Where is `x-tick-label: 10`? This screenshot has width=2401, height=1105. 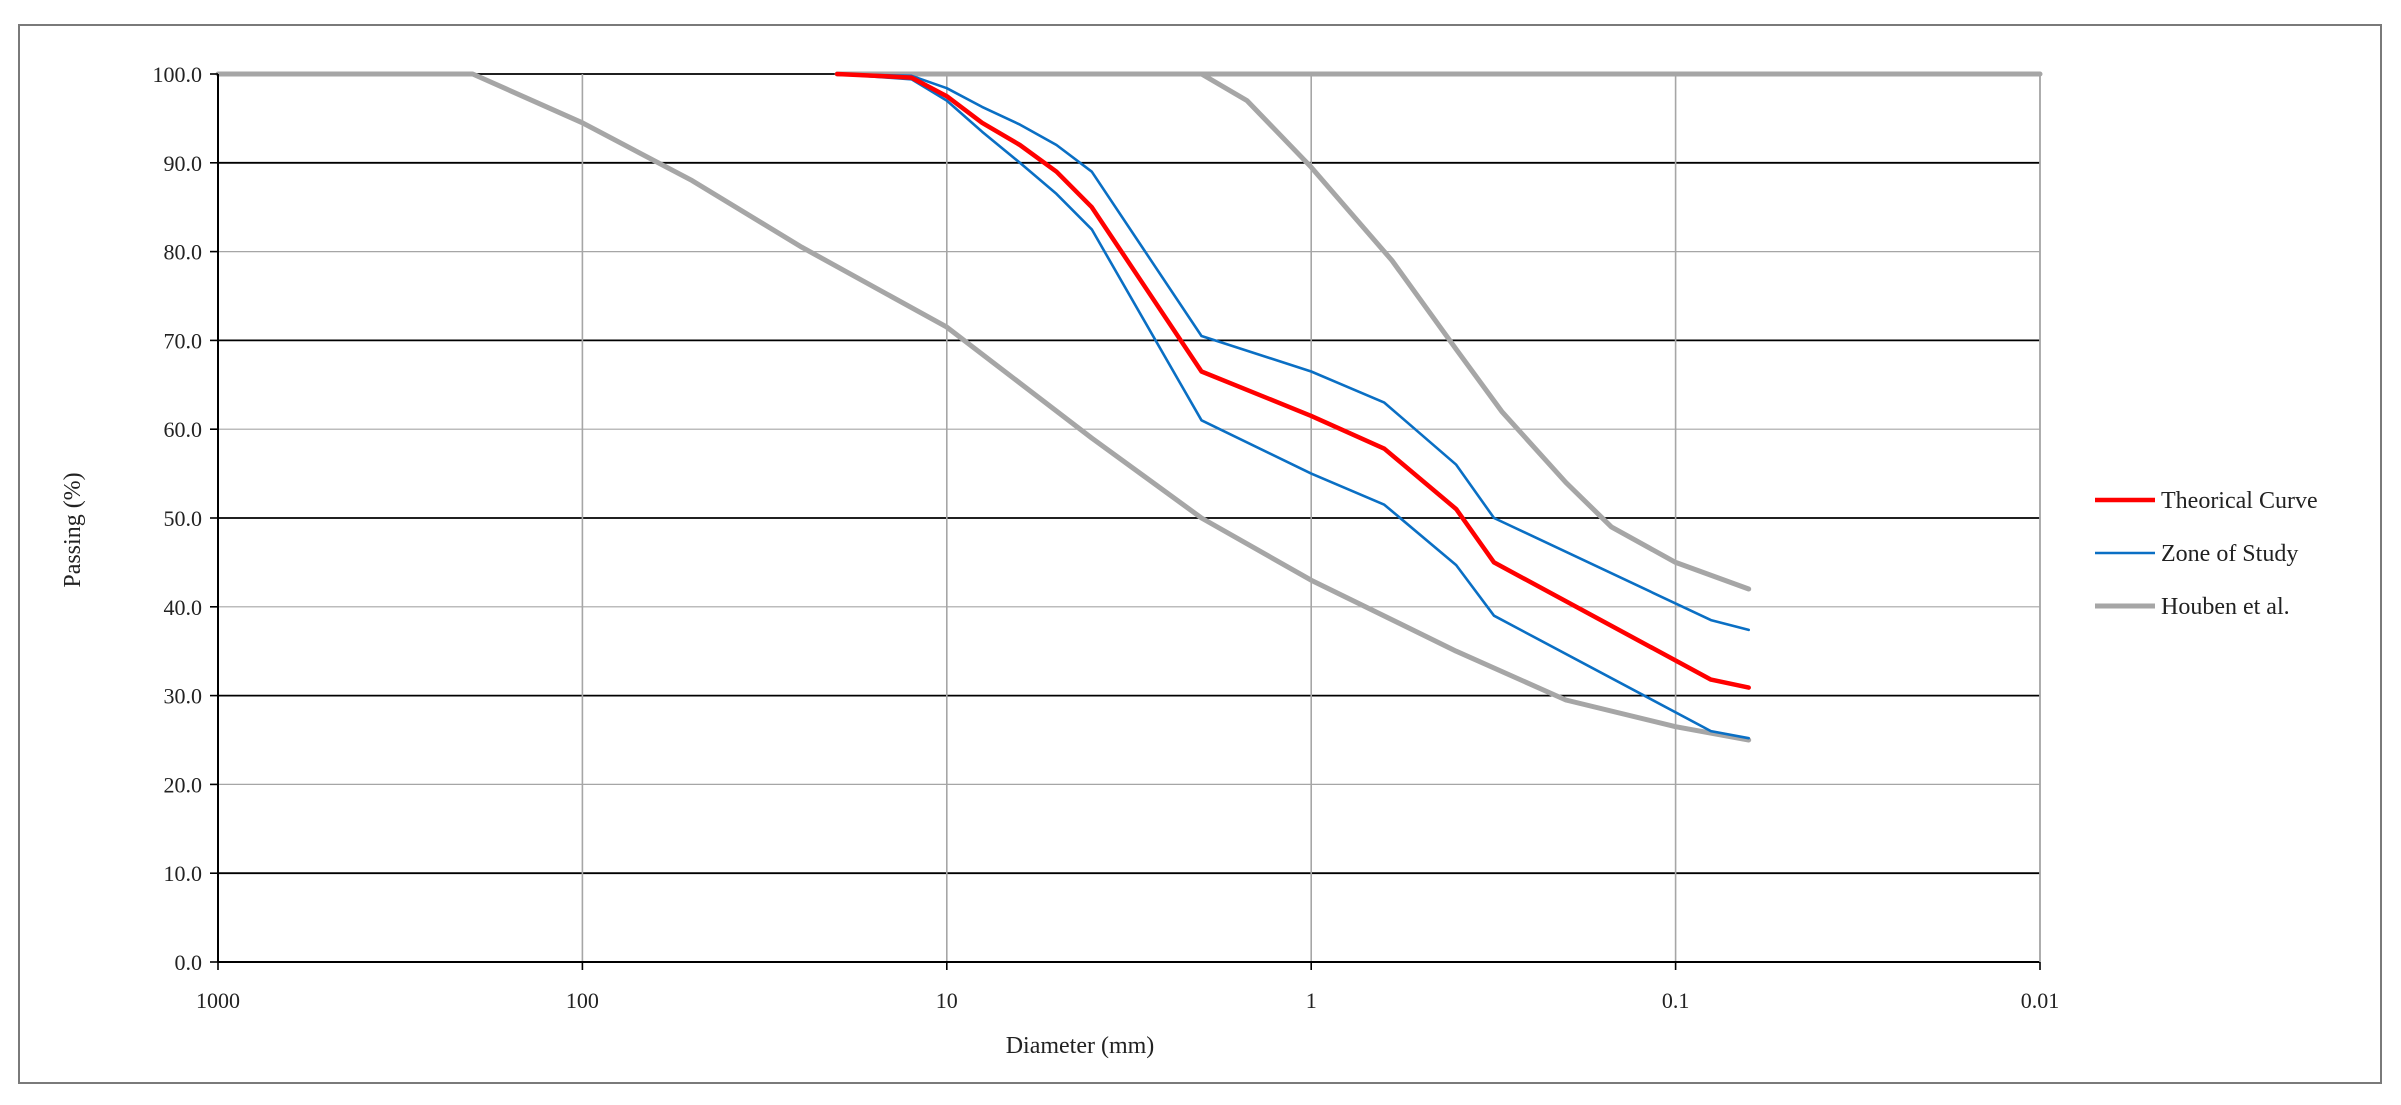 x-tick-label: 10 is located at coordinates (947, 1000).